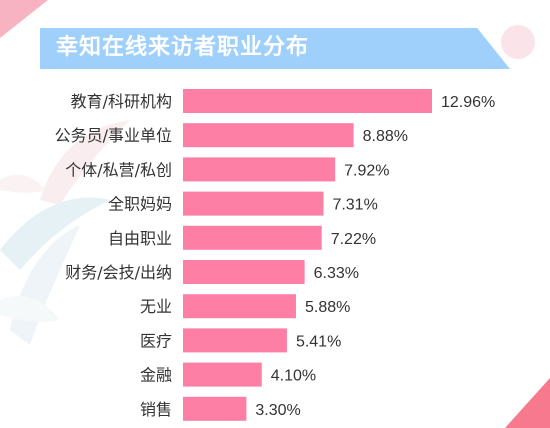 The image size is (550, 428). I want to click on value-label: 8.88%, so click(385, 136).